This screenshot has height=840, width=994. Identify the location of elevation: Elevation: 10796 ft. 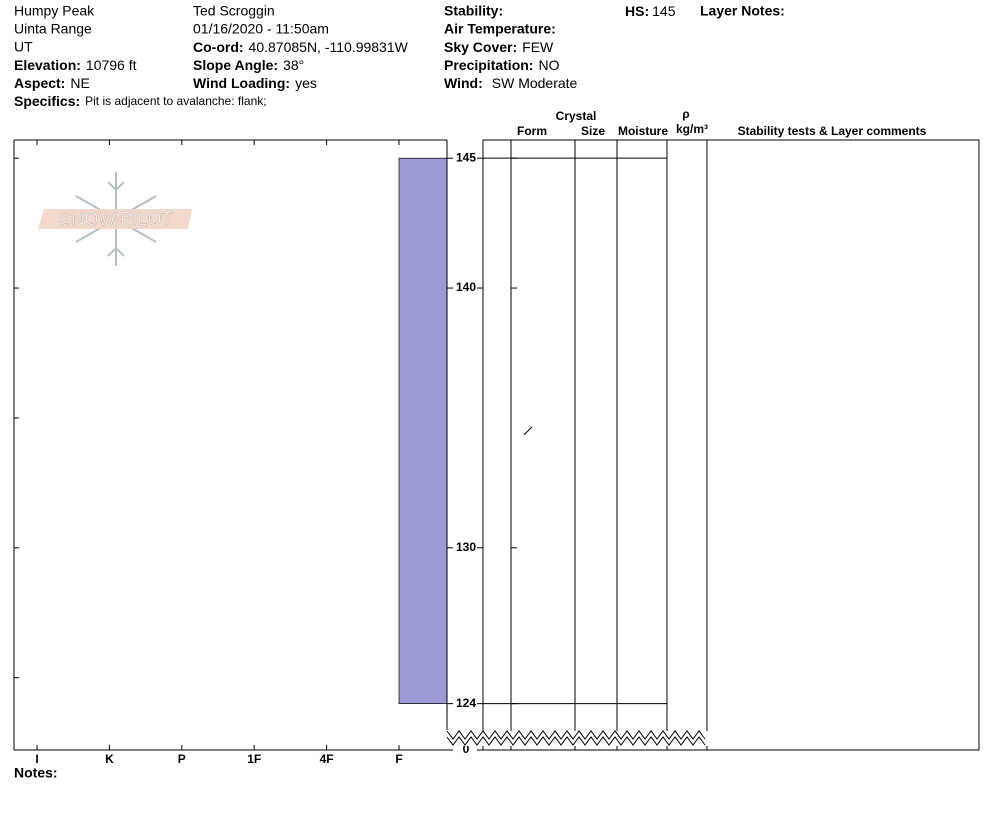
(75, 65).